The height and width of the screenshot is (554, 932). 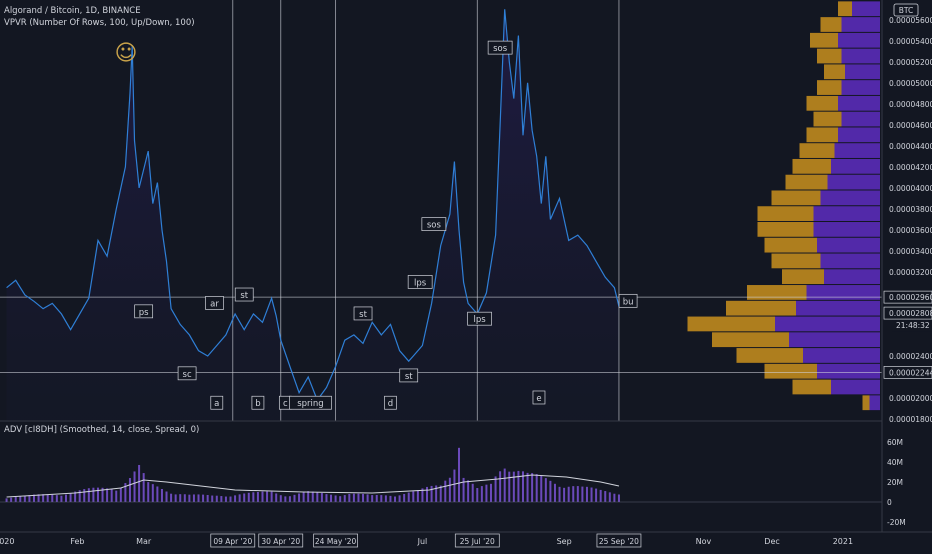 What do you see at coordinates (896, 482) in the screenshot?
I see `volume-axis: 60M 40M 20M 0 -20M` at bounding box center [896, 482].